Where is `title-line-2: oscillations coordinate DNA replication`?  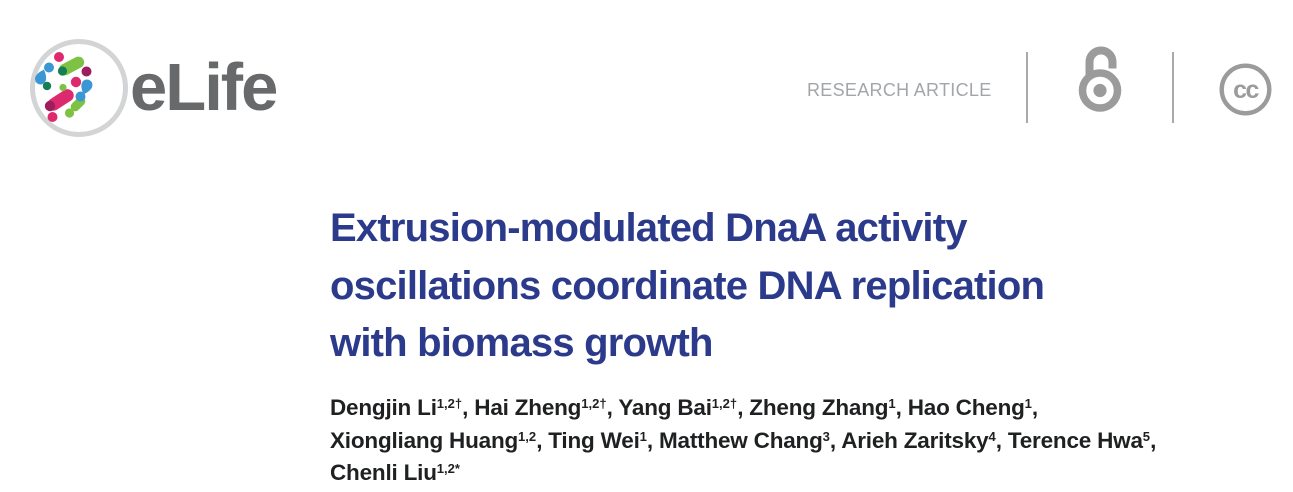
title-line-2: oscillations coordinate DNA replication is located at coordinates (687, 285).